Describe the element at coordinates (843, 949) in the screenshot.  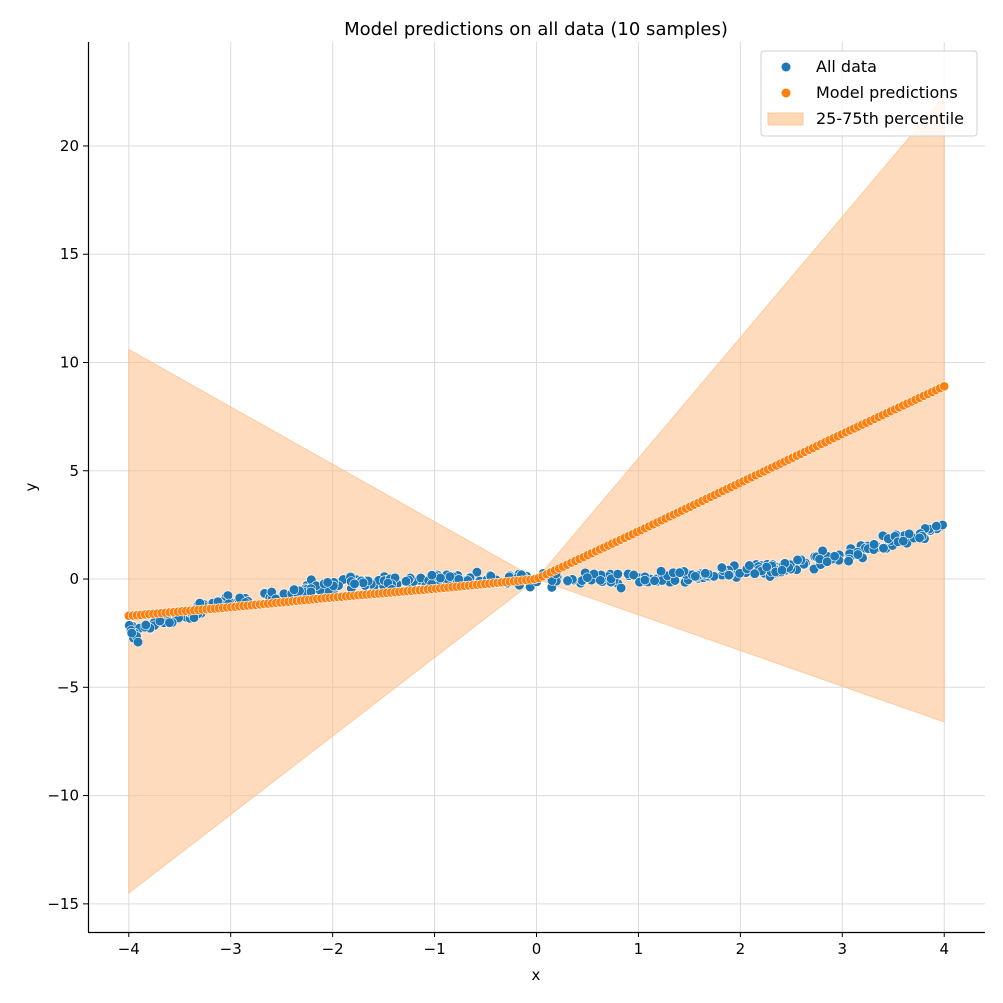
I see `x-tick-label: 3` at that location.